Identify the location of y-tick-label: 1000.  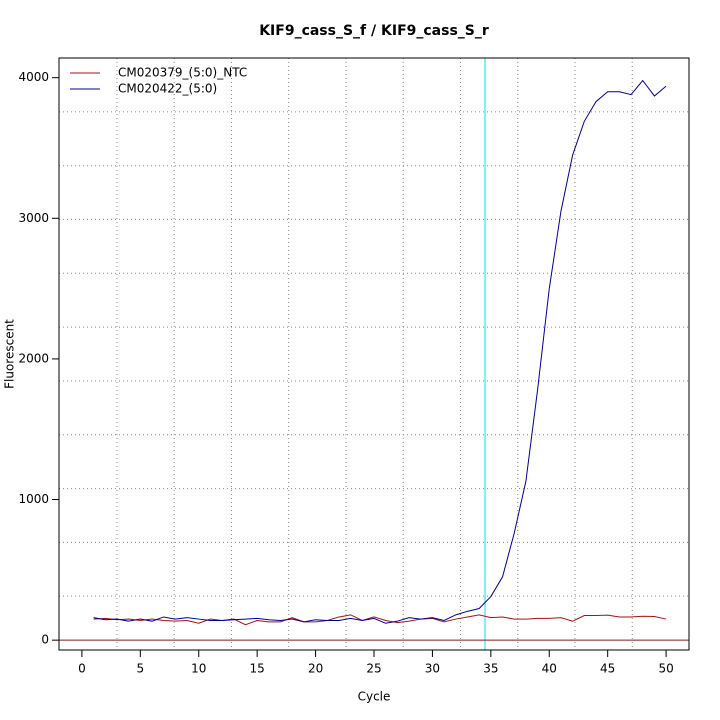
(33, 499).